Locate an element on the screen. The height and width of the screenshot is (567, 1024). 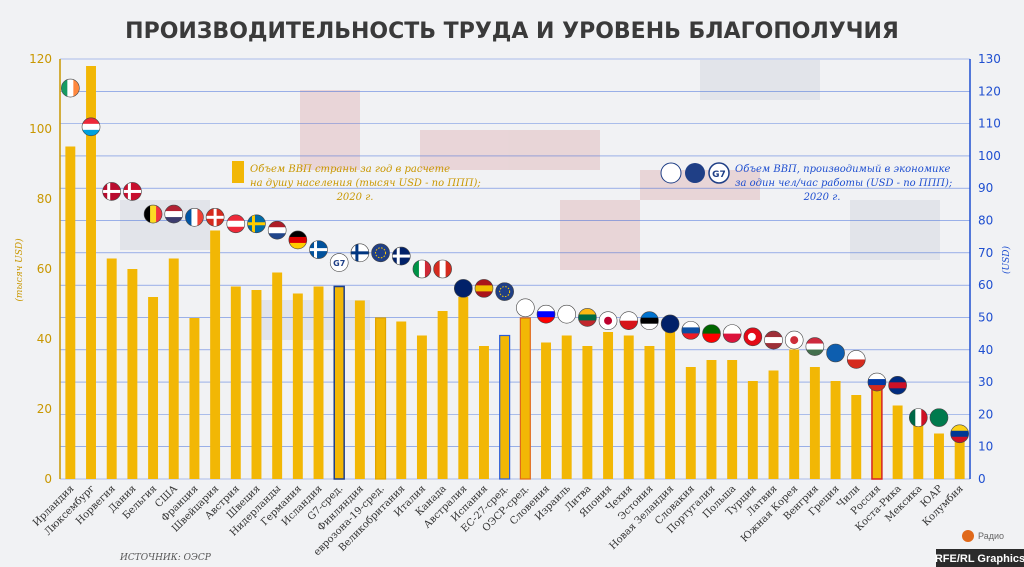
credit-text: RFE/RL Graphics is located at coordinates (979, 559).